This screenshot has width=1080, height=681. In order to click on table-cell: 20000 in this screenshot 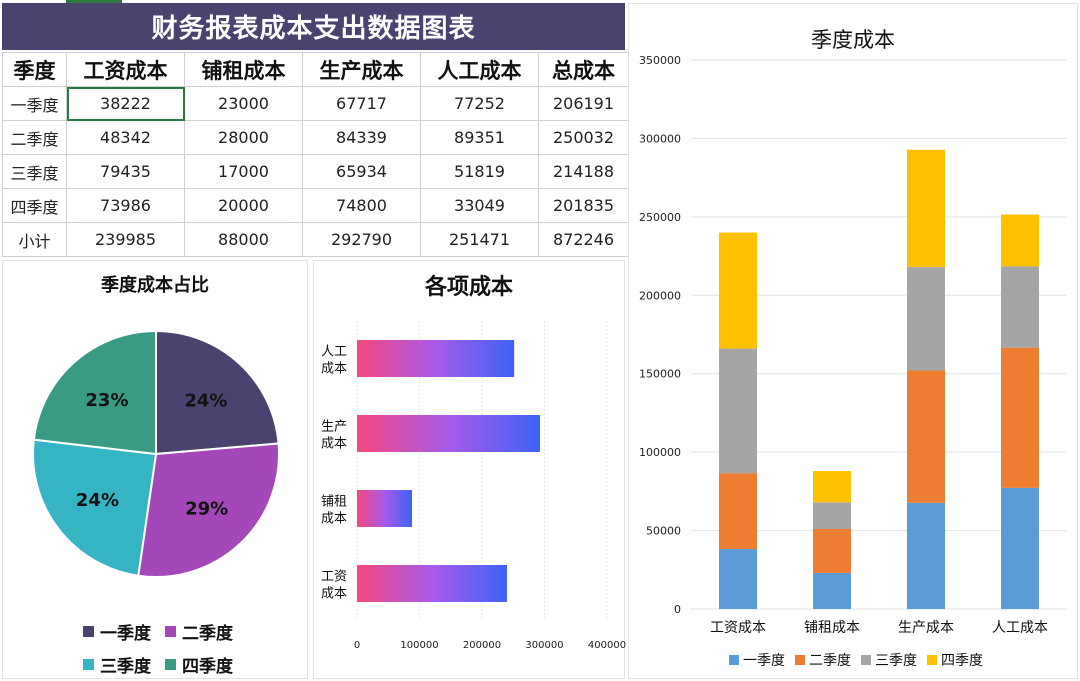, I will do `click(243, 205)`.